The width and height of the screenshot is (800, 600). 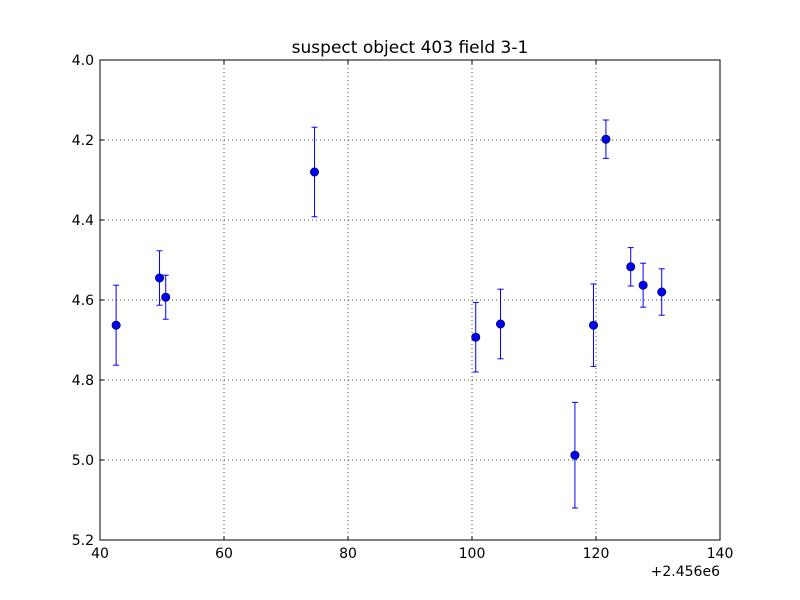 I want to click on x-offset-label: +2.456e6, so click(x=685, y=572).